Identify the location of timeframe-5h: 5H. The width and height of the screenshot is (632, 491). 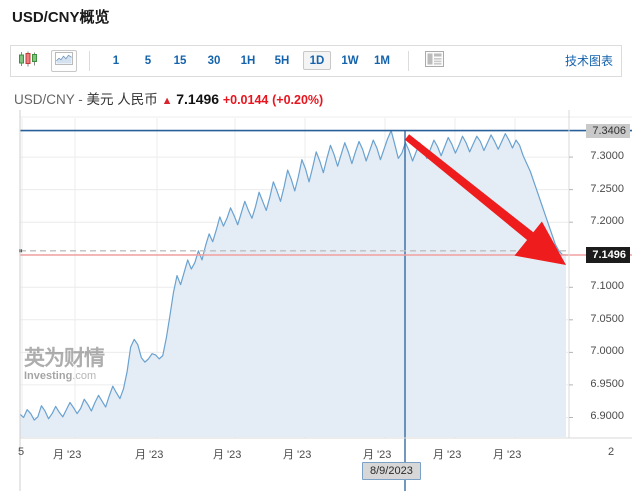
(282, 61).